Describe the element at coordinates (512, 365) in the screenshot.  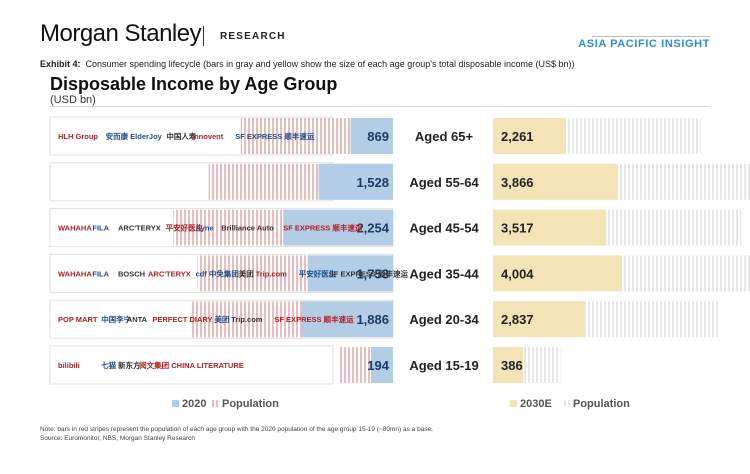
I see `value-label-2030: 386` at that location.